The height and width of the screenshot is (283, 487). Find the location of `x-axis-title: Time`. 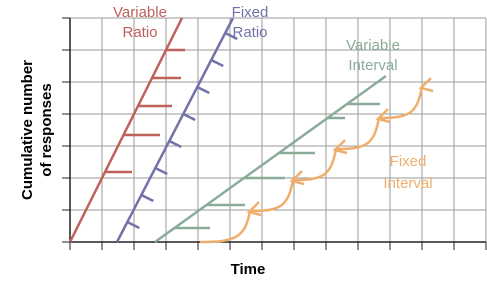

x-axis-title: Time is located at coordinates (248, 269).